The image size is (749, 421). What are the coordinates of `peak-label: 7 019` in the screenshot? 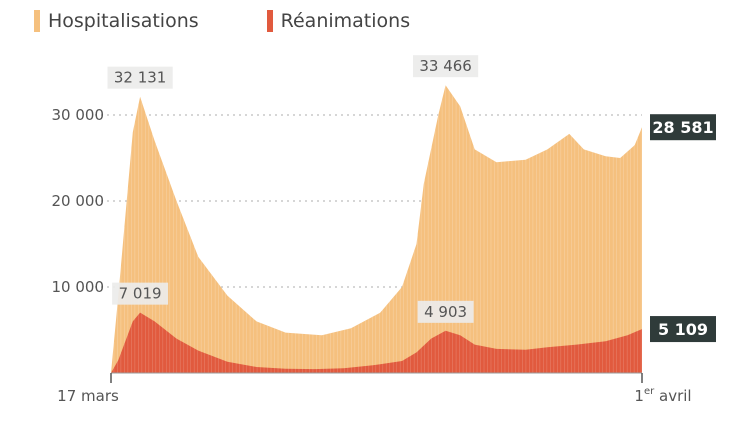 It's located at (140, 294).